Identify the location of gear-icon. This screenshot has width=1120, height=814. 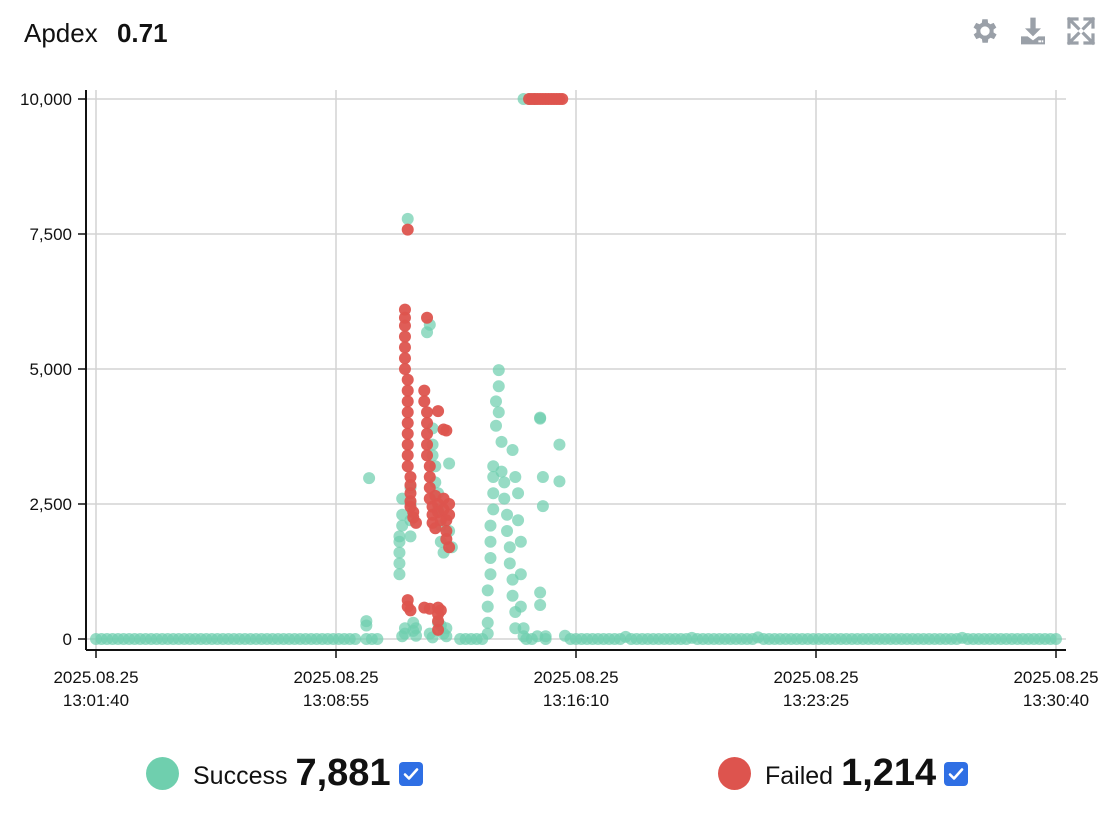
(985, 31).